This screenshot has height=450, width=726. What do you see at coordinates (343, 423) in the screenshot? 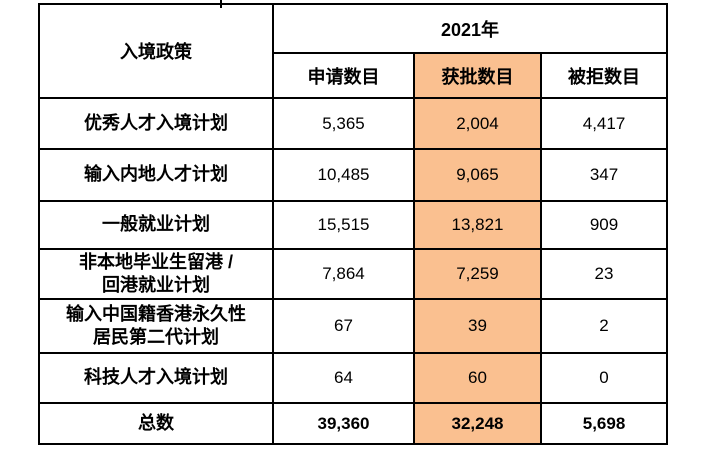
I see `total-applied-cell: 39,360` at bounding box center [343, 423].